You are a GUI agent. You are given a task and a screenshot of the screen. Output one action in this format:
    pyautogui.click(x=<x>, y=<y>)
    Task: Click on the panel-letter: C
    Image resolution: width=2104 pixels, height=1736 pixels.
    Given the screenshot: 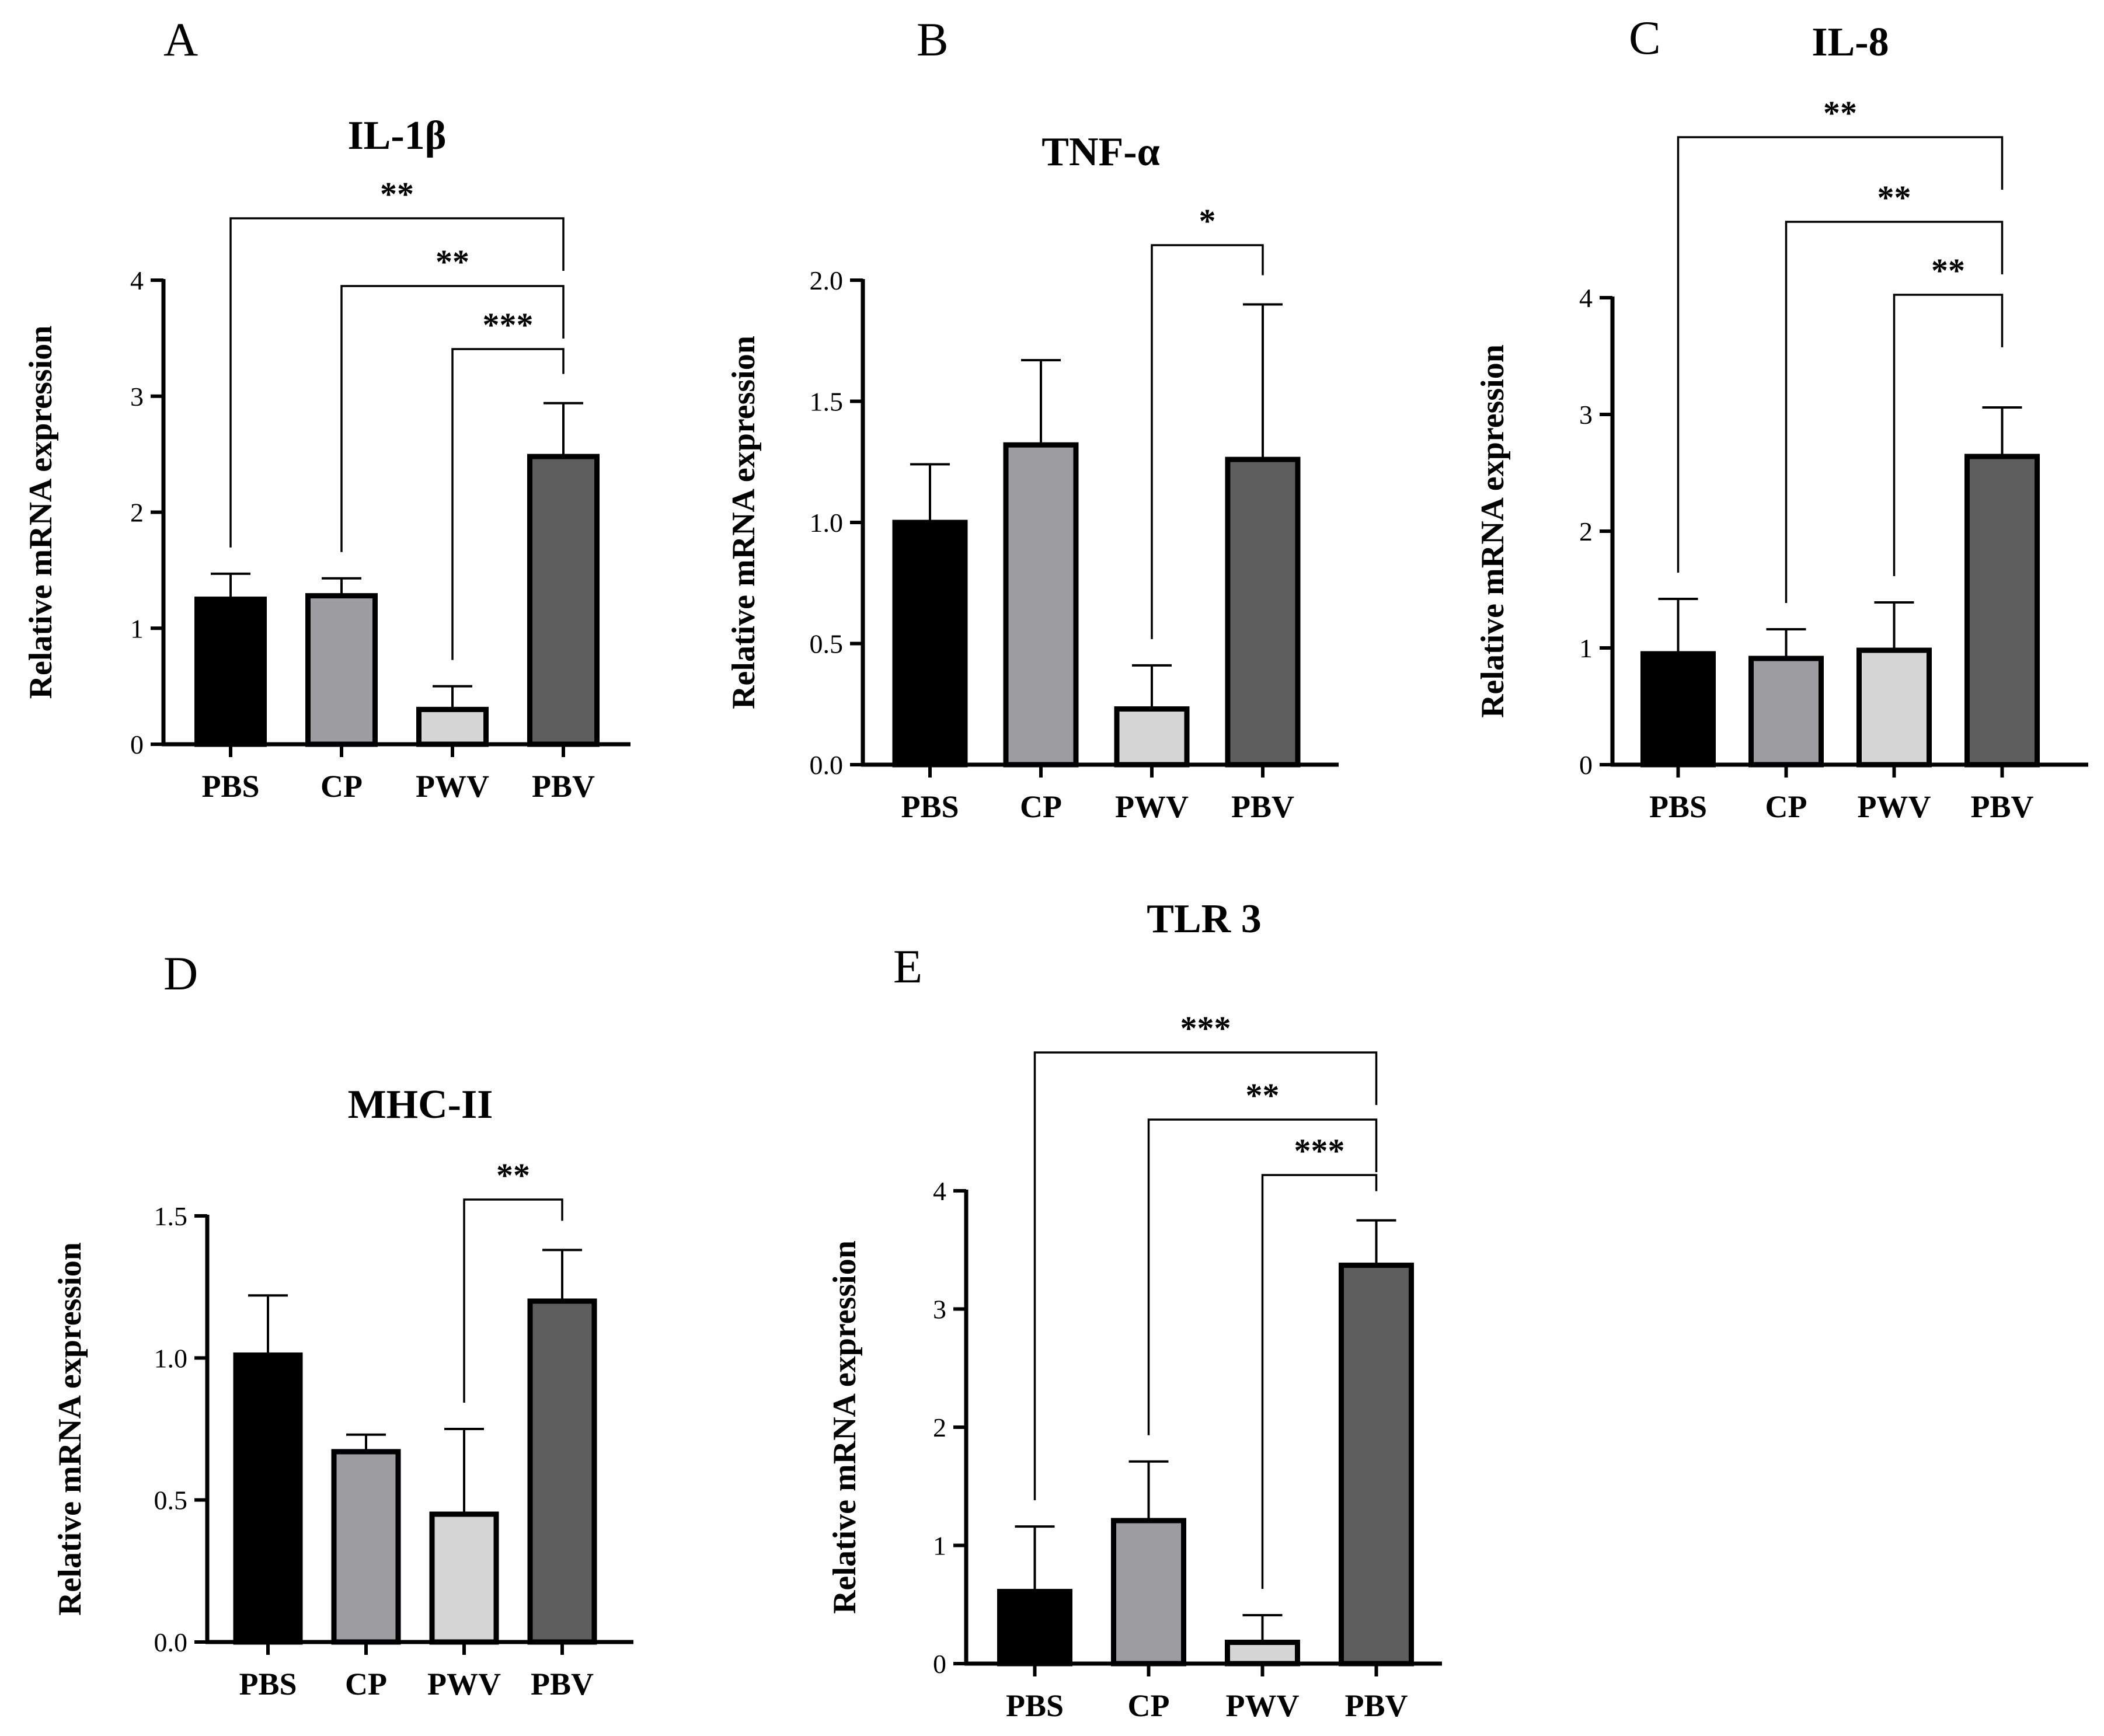 What is the action you would take?
    pyautogui.click(x=1645, y=37)
    